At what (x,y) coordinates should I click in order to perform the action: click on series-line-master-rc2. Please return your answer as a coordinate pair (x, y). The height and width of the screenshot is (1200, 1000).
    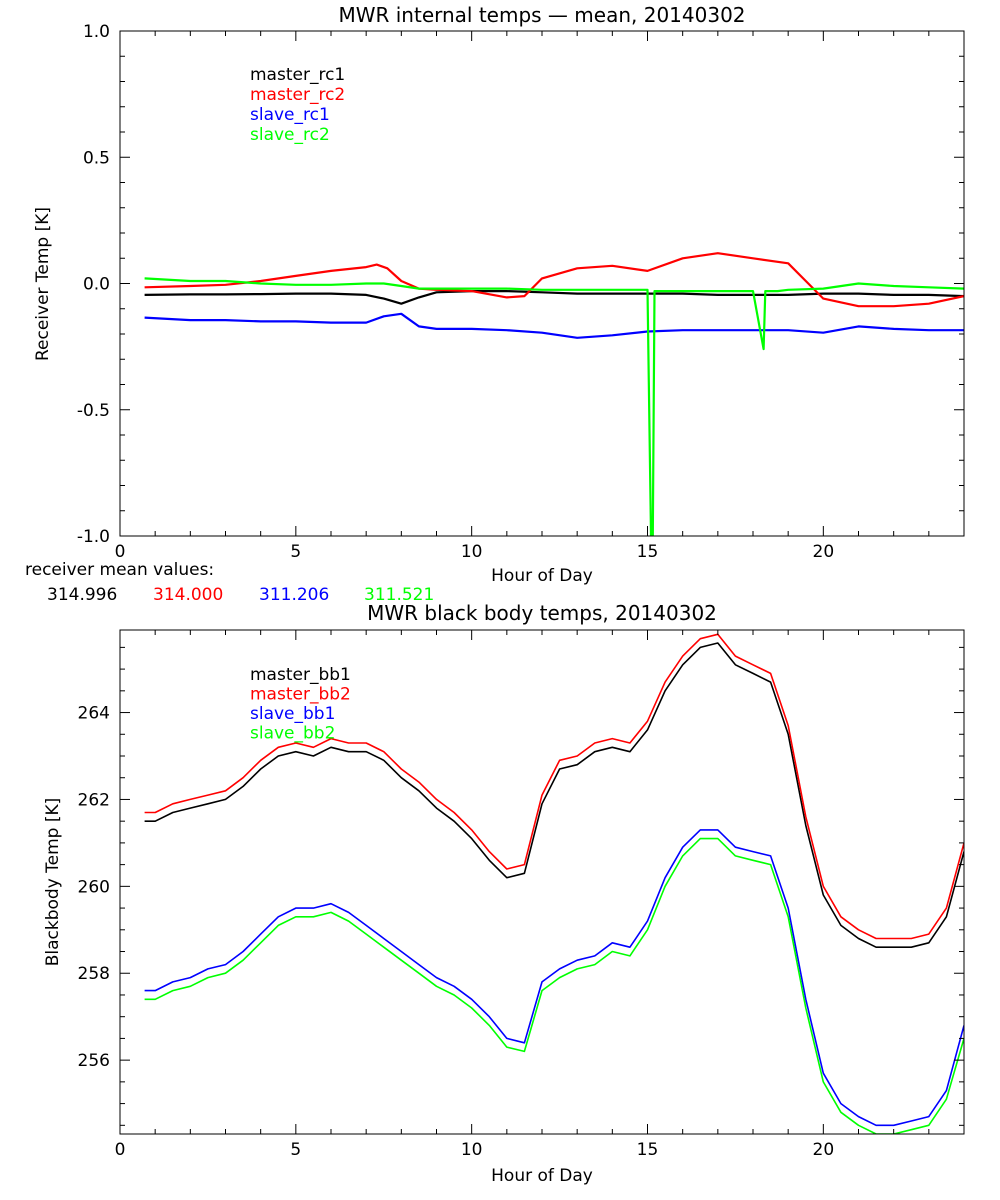
    Looking at the image, I should click on (554, 280).